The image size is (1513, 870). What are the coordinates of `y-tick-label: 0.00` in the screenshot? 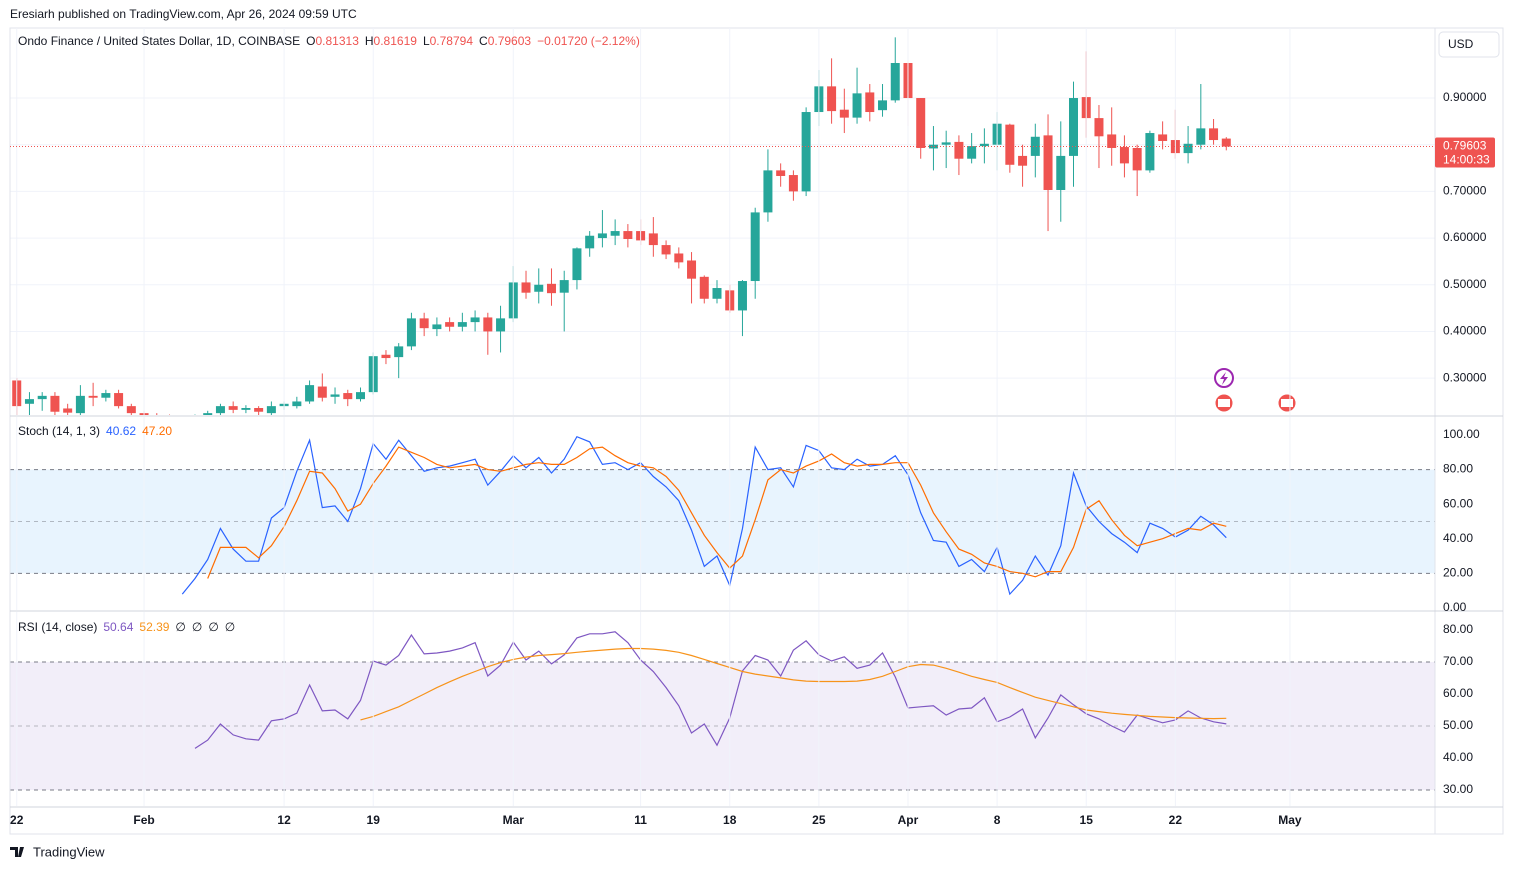 It's located at (1455, 607).